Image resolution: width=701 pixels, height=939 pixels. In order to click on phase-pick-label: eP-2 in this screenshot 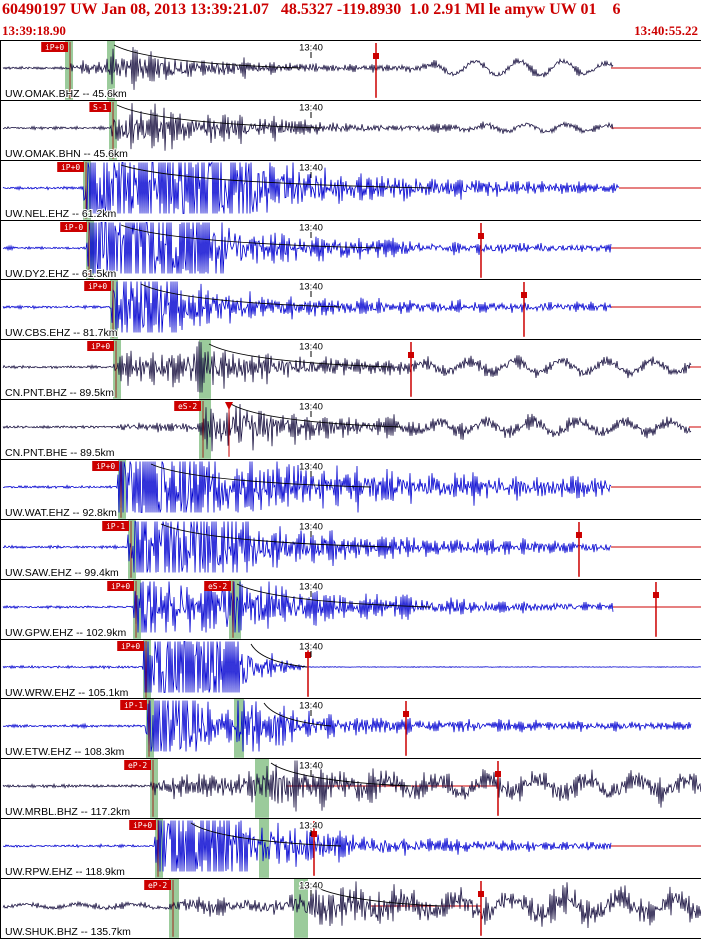, I will do `click(157, 885)`.